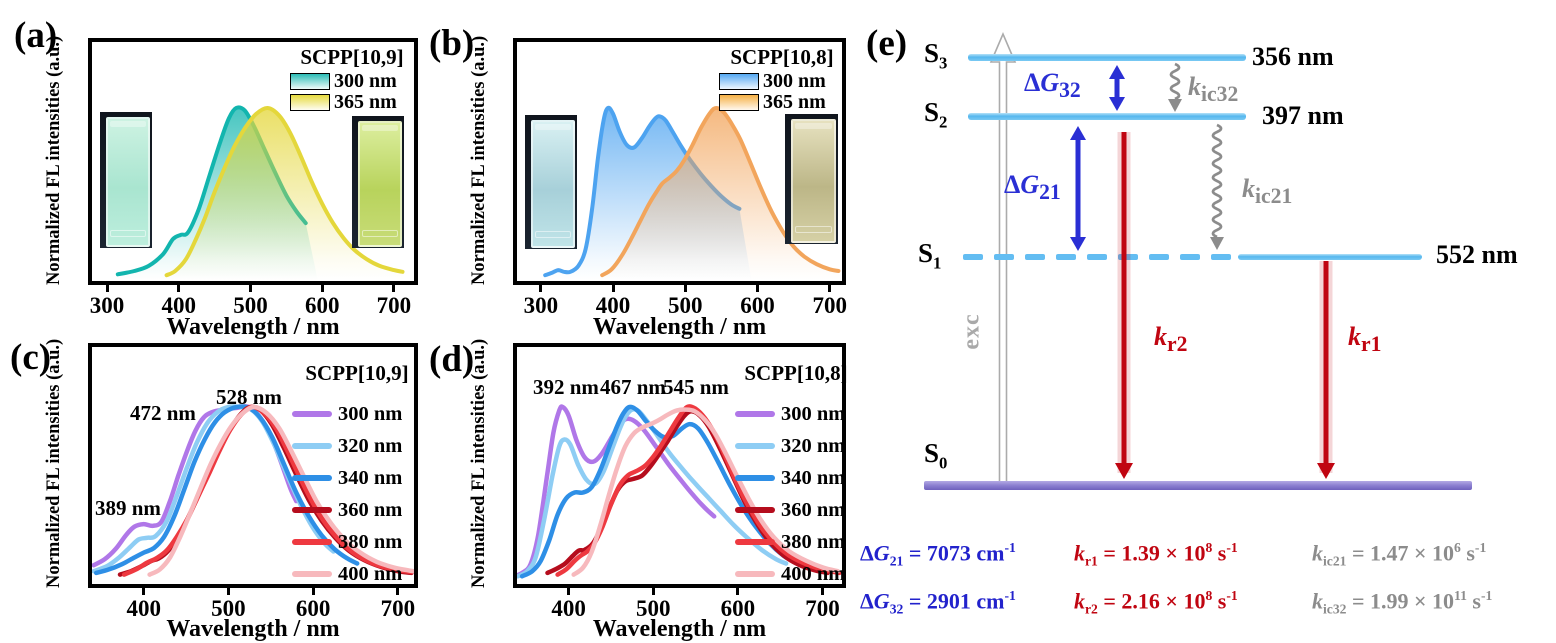 Image resolution: width=1556 pixels, height=643 pixels. I want to click on cuvette-photo-365nm-scpp108, so click(811, 179).